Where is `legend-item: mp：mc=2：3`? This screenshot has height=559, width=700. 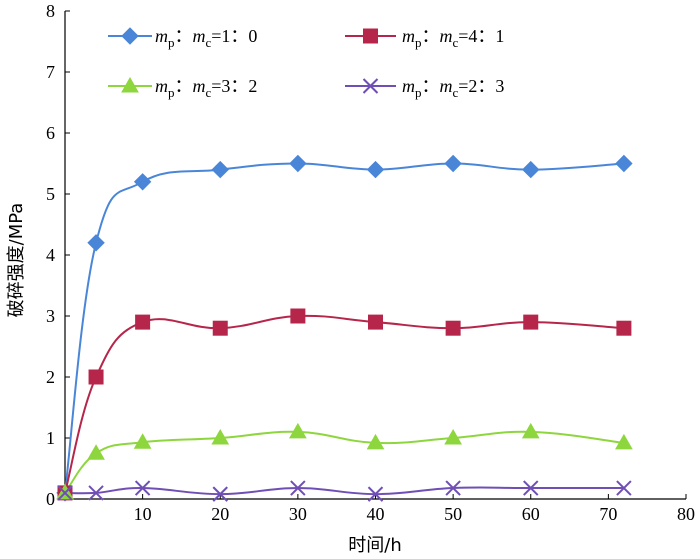
legend-item: mp：mc=2：3 is located at coordinates (424, 88).